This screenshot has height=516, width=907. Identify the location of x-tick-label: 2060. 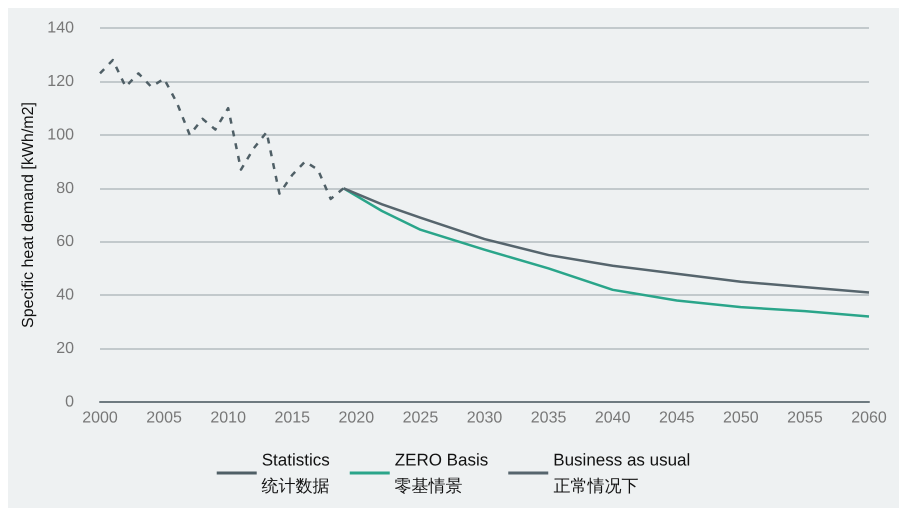
(869, 418).